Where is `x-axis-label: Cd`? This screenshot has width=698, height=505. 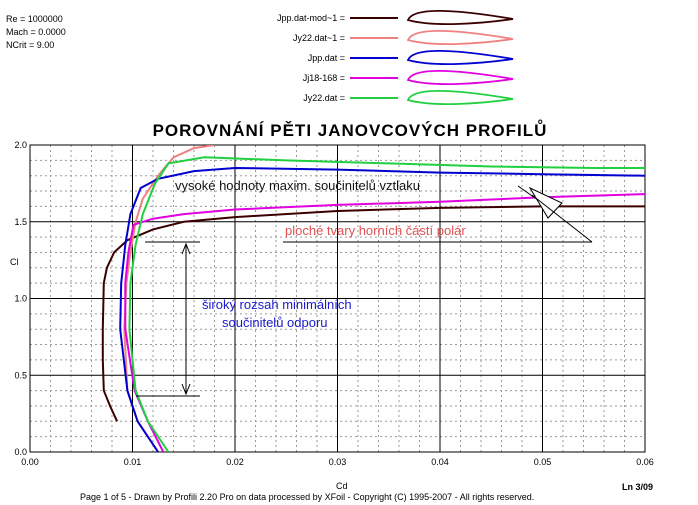
x-axis-label: Cd is located at coordinates (342, 486).